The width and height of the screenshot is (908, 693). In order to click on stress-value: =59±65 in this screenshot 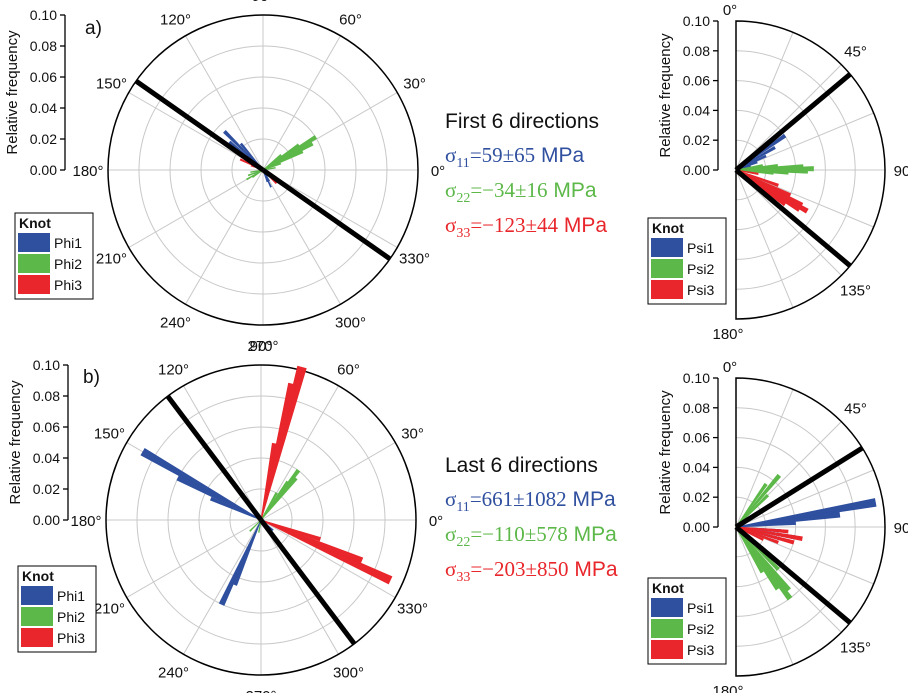, I will do `click(502, 155)`.